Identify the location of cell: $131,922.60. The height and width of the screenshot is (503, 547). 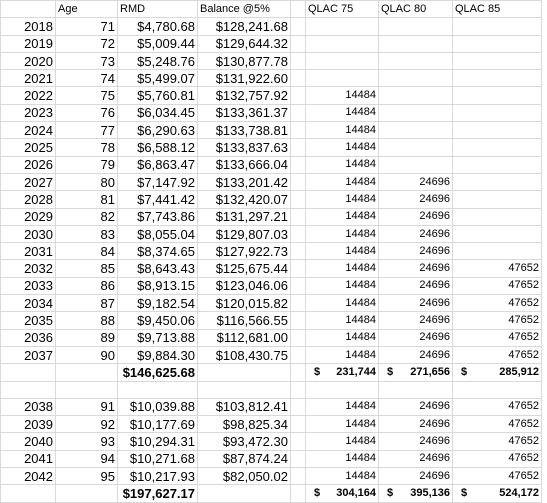
(244, 78).